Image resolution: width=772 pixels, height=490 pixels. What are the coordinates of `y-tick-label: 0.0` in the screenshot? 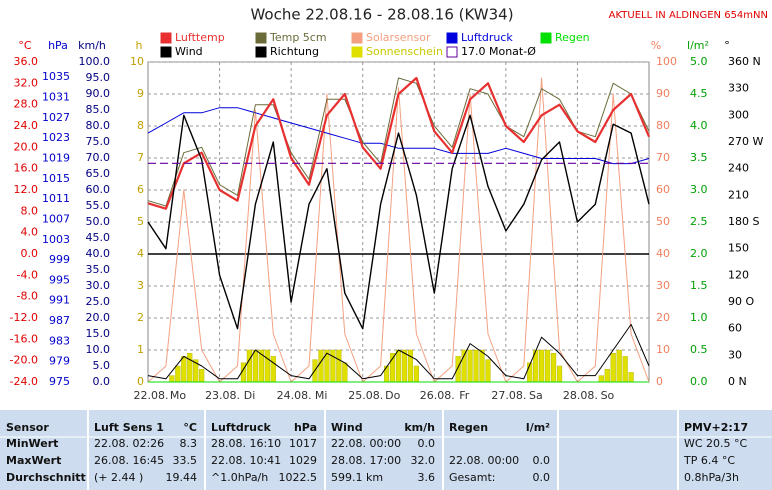 It's located at (102, 381).